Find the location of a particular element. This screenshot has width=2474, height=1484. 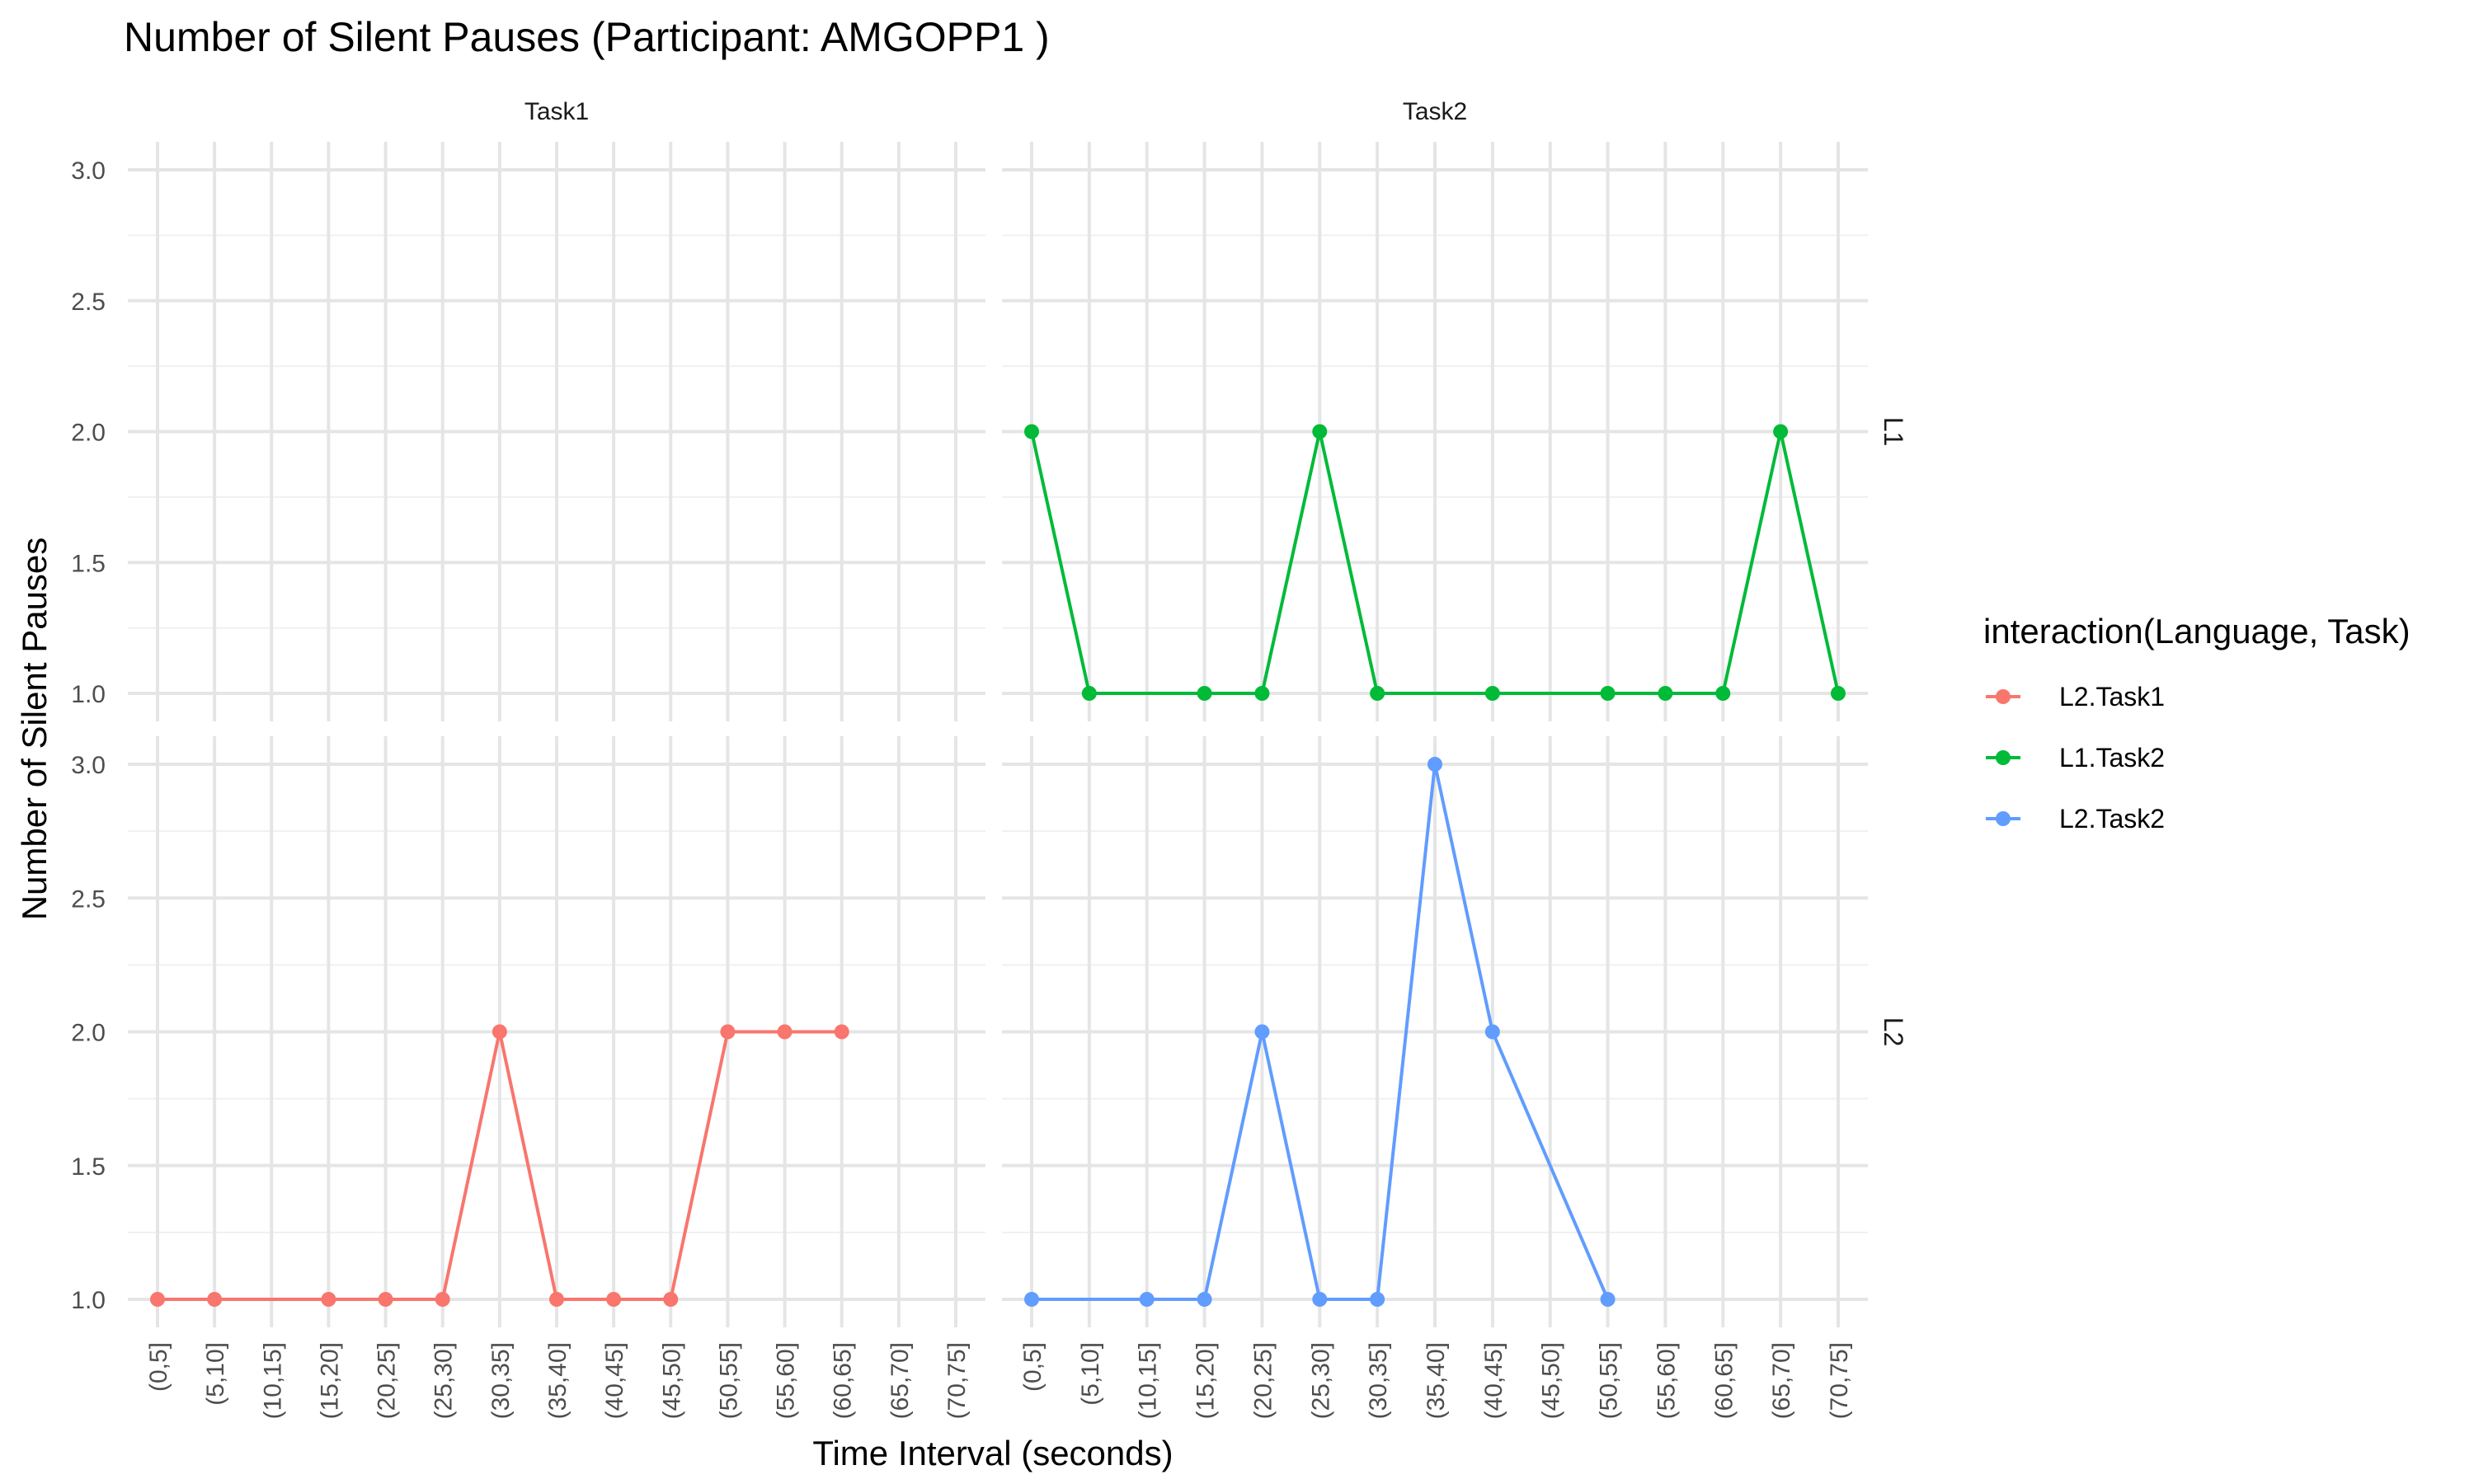

x-tick-label: (0,5] is located at coordinates (158, 1367).